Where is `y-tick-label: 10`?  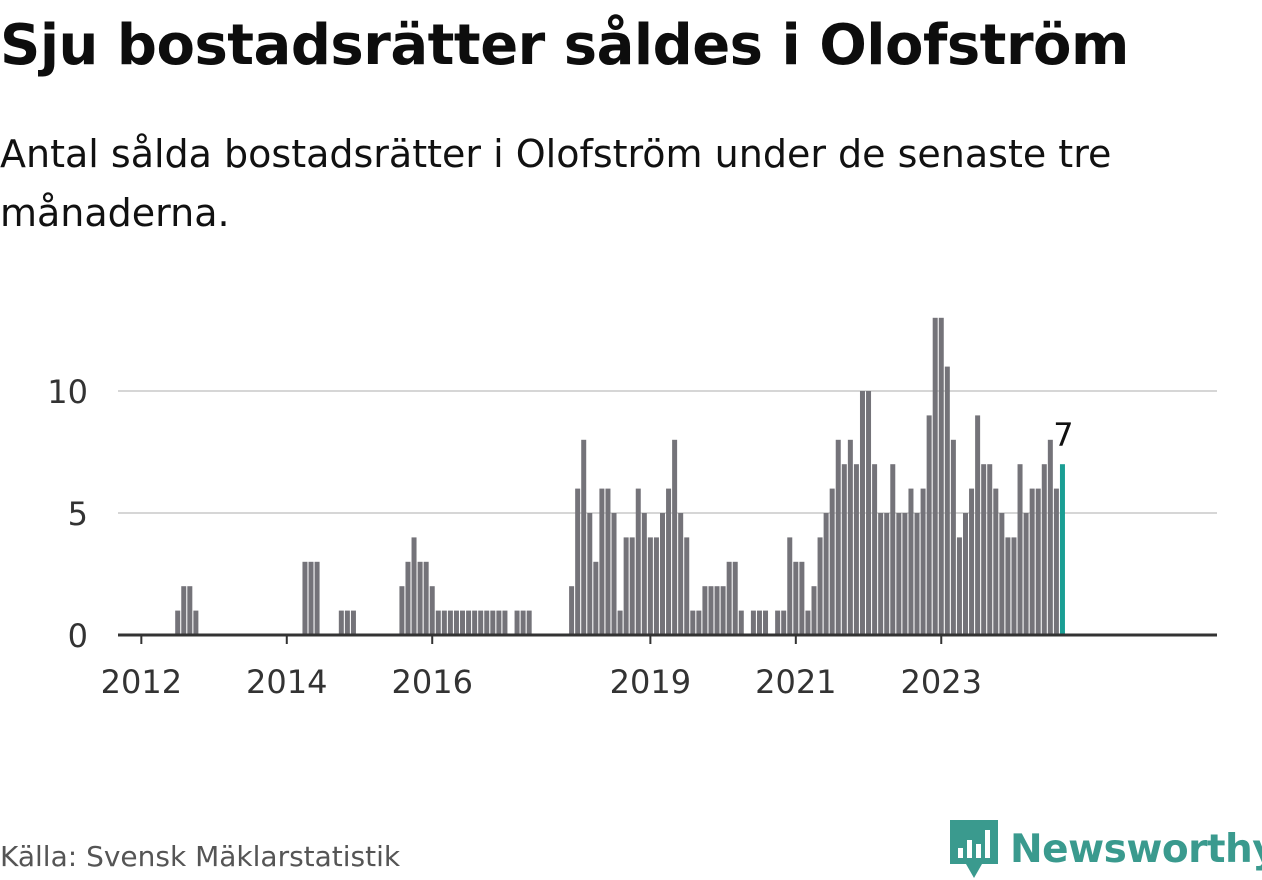 y-tick-label: 10 is located at coordinates (67, 392).